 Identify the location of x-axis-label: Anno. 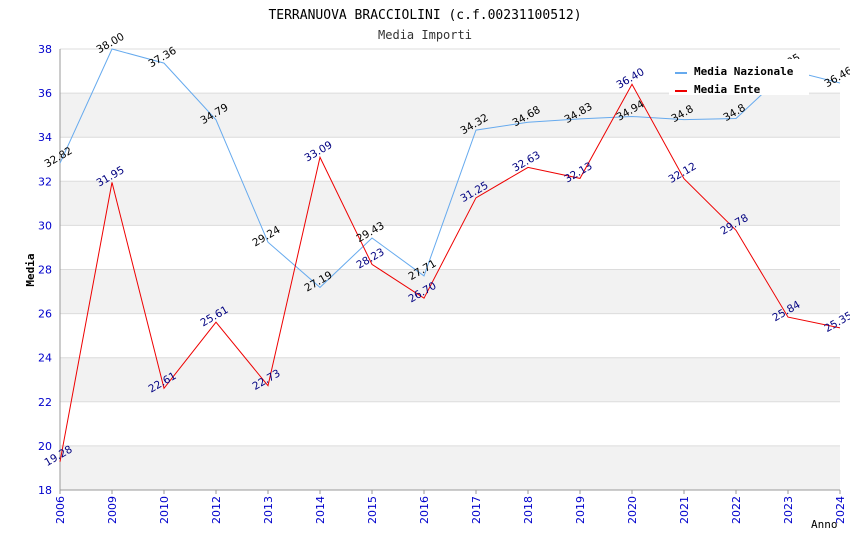
(824, 524).